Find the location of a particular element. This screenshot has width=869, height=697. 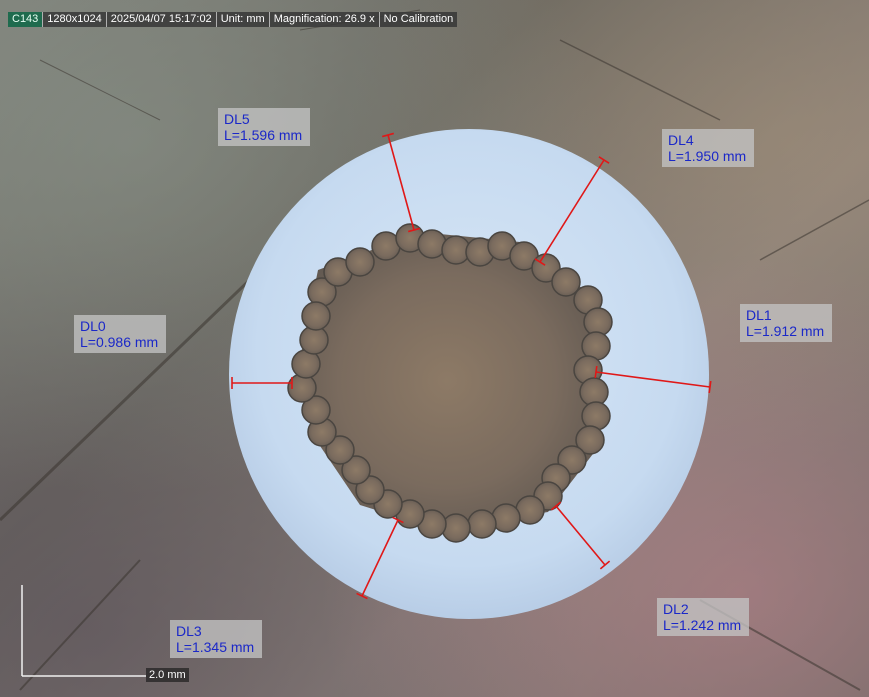

measurement-name: DL1 is located at coordinates (759, 315).